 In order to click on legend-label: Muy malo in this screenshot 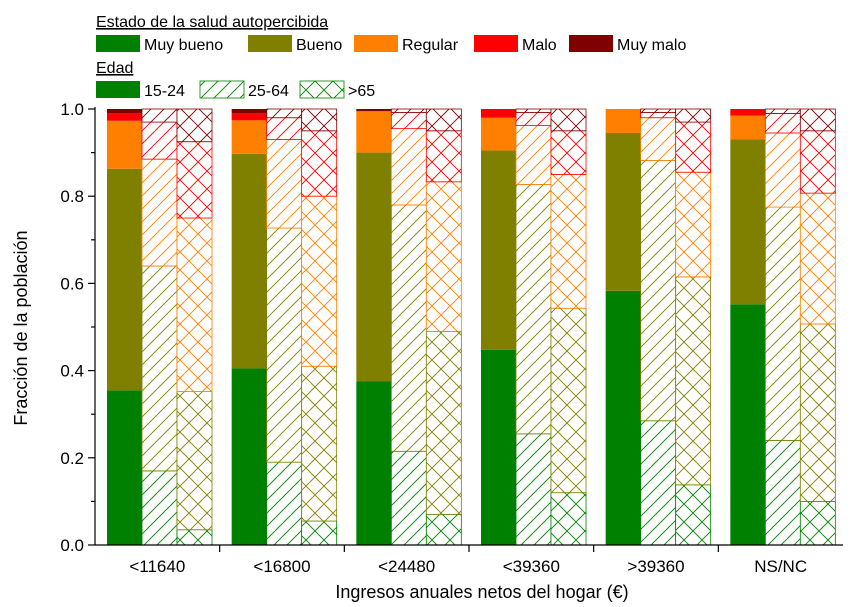, I will do `click(651, 45)`.